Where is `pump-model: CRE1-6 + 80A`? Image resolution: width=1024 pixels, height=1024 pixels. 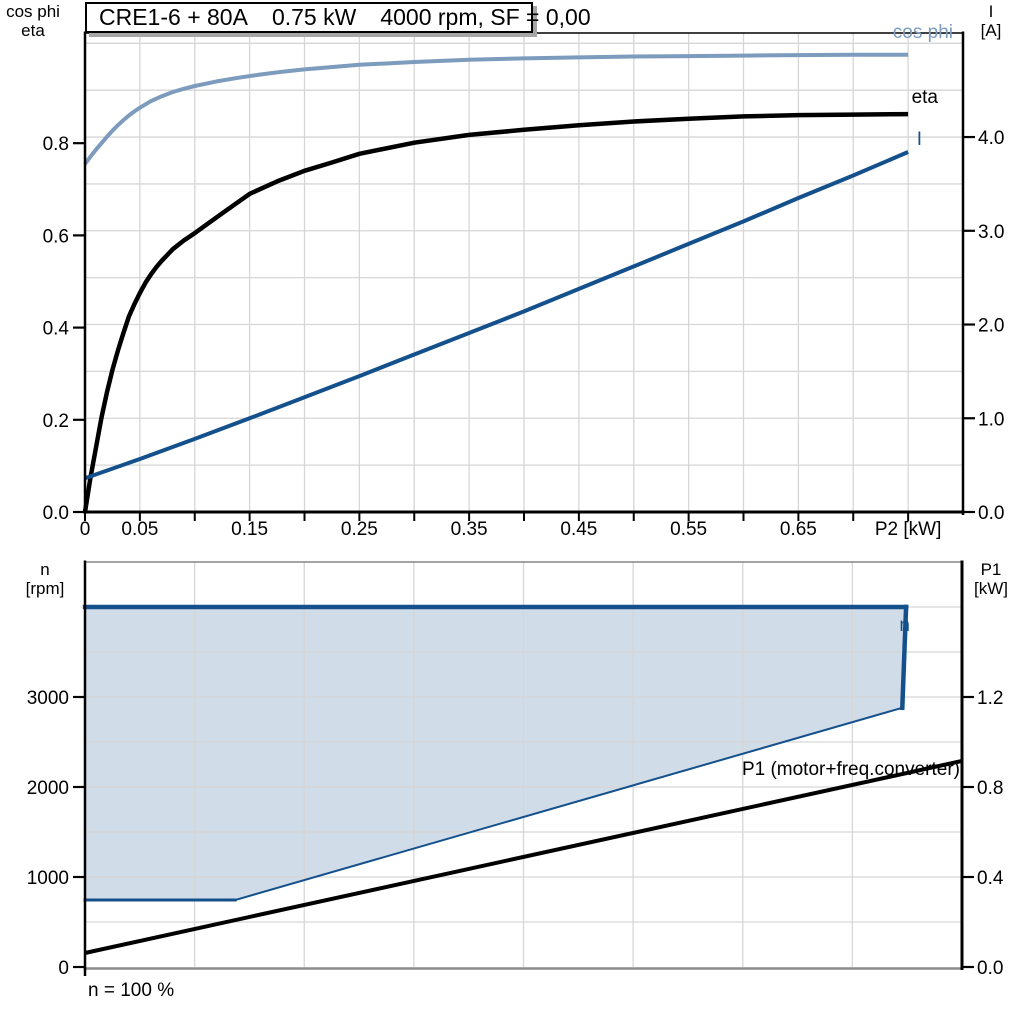 pump-model: CRE1-6 + 80A is located at coordinates (173, 17).